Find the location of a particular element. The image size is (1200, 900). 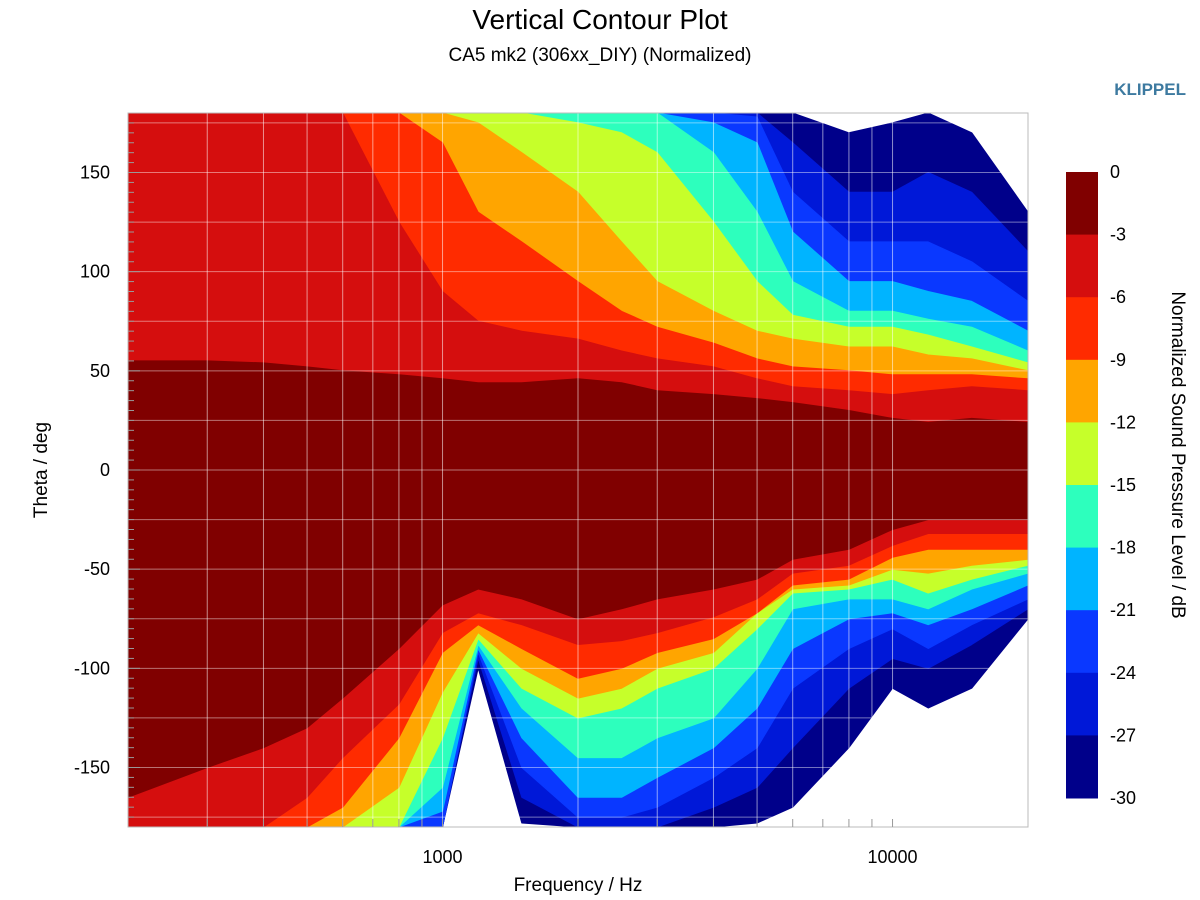

colorbar-tick-label: -24 is located at coordinates (1123, 673).